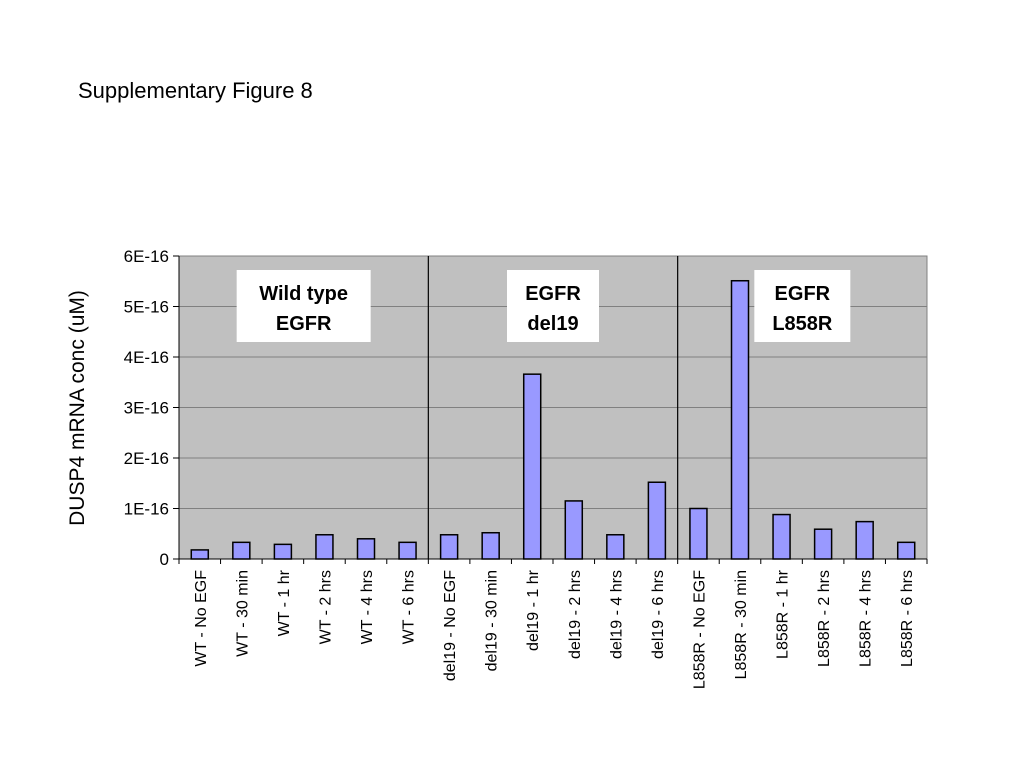  Describe the element at coordinates (325, 607) in the screenshot. I see `x-tick-label: WT - 2 hrs` at that location.